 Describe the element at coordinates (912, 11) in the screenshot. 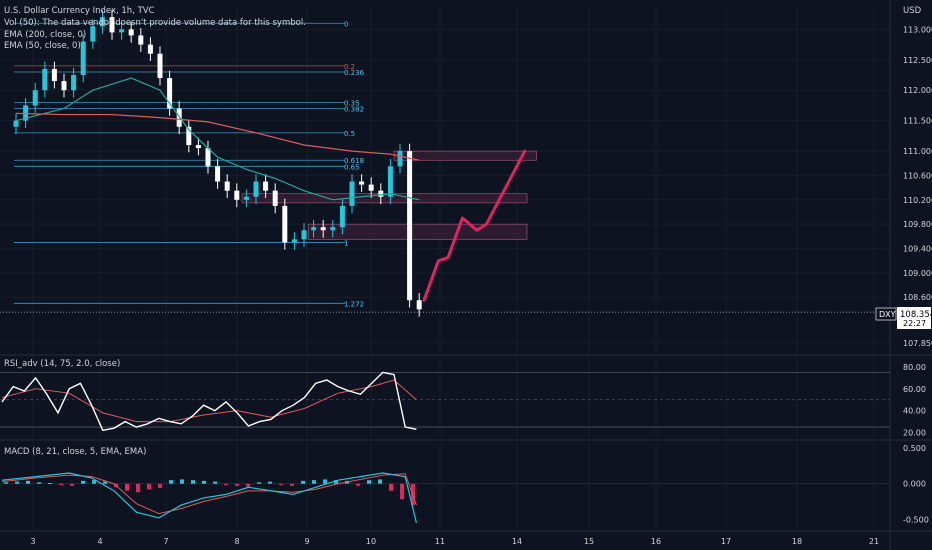

I see `currency-label: USD` at that location.